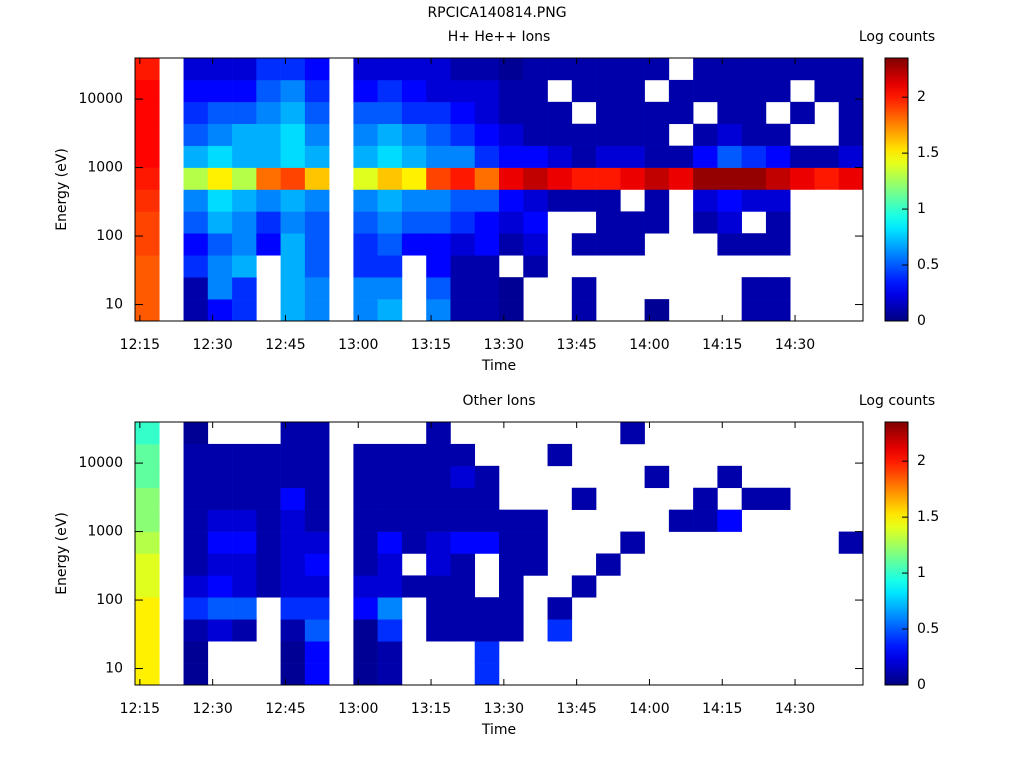 This screenshot has height=768, width=1024. I want to click on x-tick-label: 13:45, so click(576, 709).